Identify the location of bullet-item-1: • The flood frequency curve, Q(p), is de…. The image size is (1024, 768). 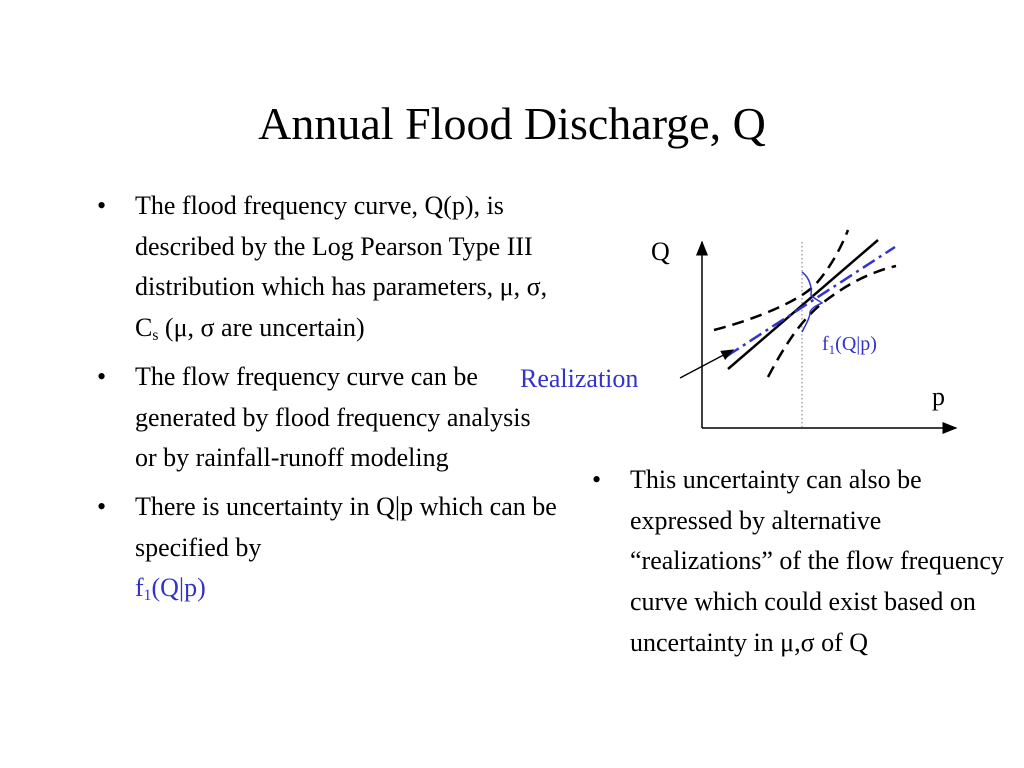
(327, 267).